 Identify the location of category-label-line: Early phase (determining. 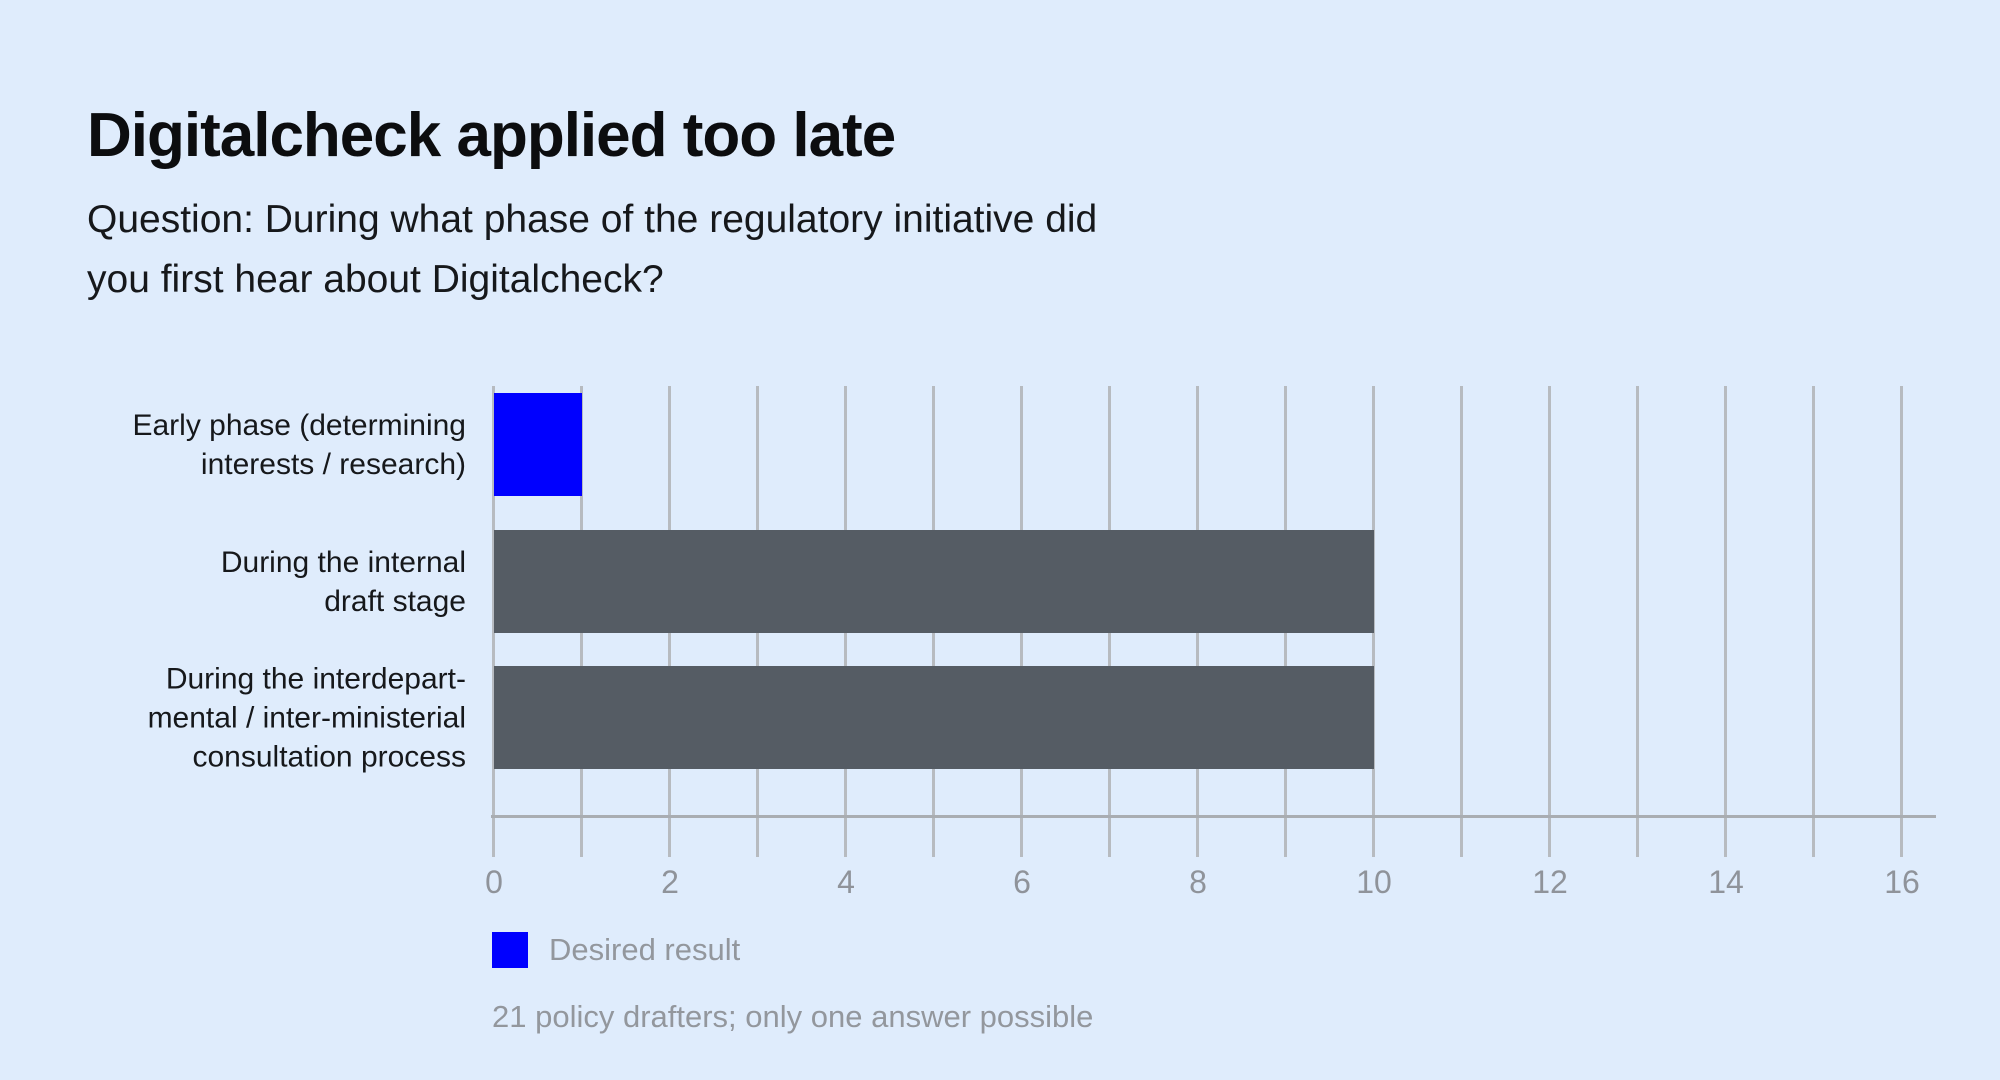
(299, 425).